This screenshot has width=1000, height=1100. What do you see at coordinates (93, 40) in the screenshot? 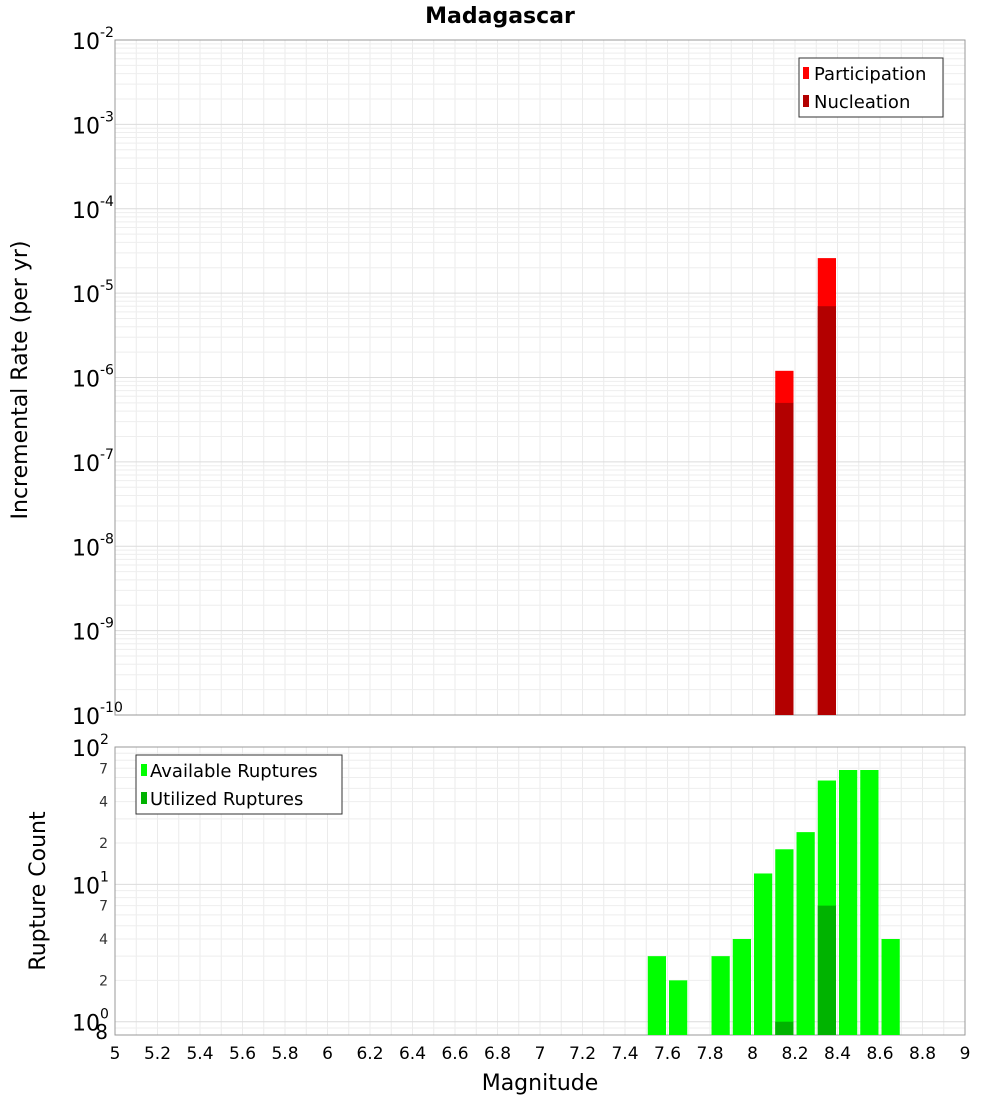
I see `top-y-tick-label: 10⁻²` at bounding box center [93, 40].